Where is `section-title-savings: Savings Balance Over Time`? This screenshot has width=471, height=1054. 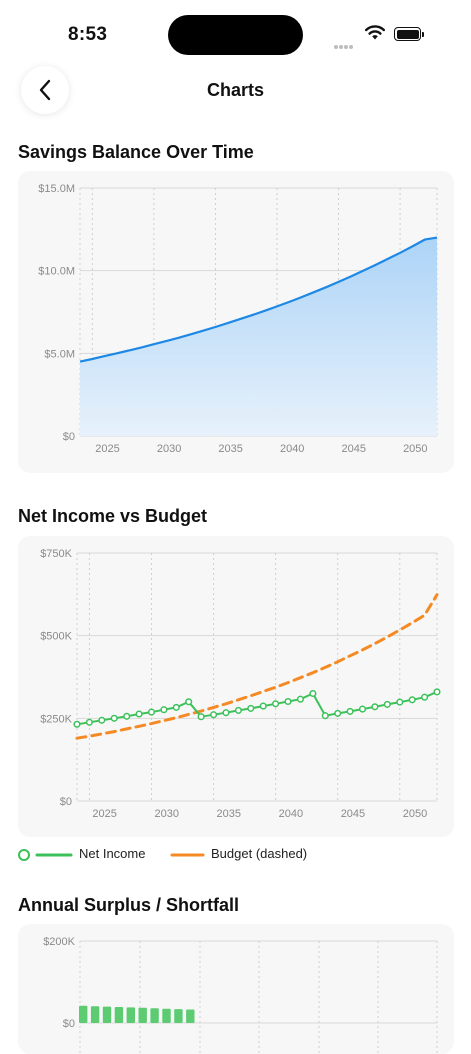
section-title-savings: Savings Balance Over Time is located at coordinates (136, 152).